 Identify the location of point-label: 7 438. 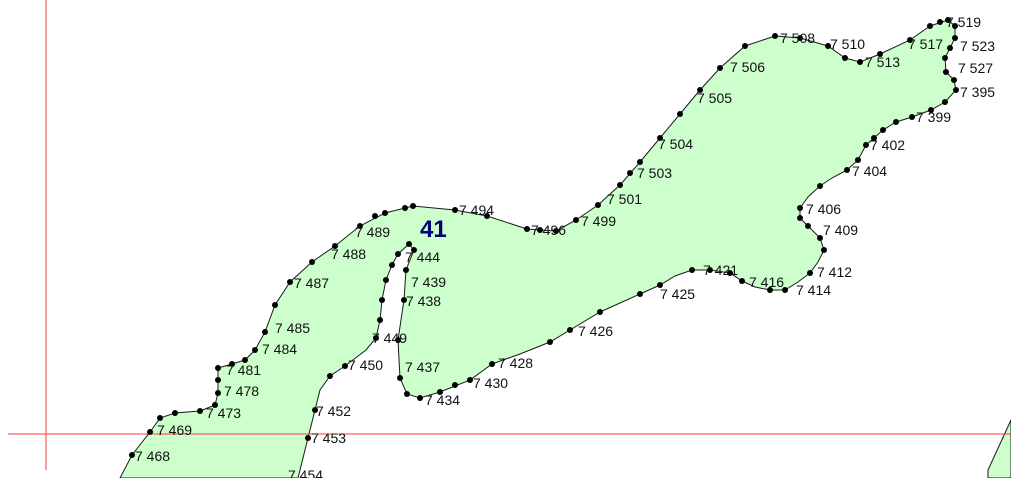
(423, 301).